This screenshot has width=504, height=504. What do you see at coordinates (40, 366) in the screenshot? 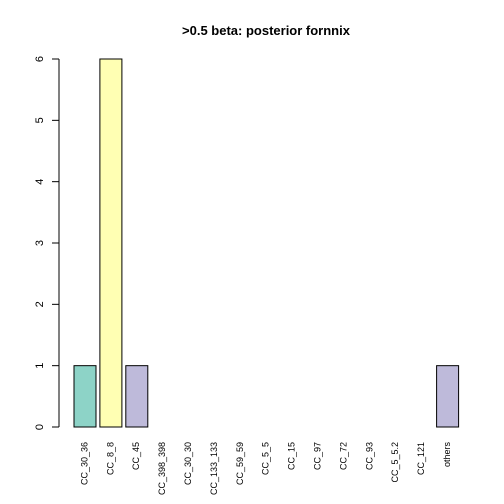
I see `y-tick-label: 1` at bounding box center [40, 366].